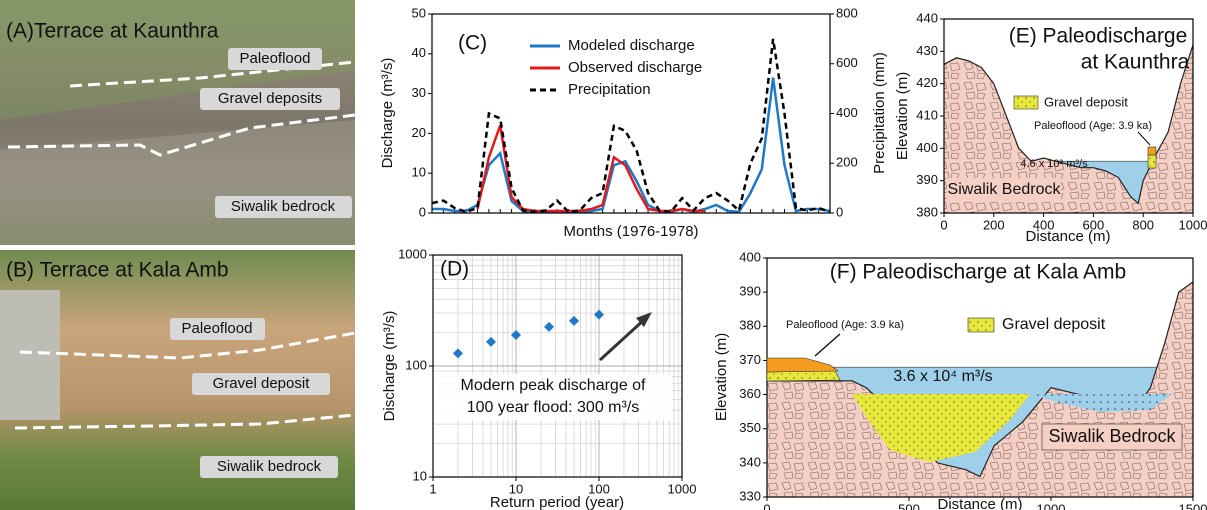  I want to click on y2-axis-label: Precipitation (mm), so click(879, 113).